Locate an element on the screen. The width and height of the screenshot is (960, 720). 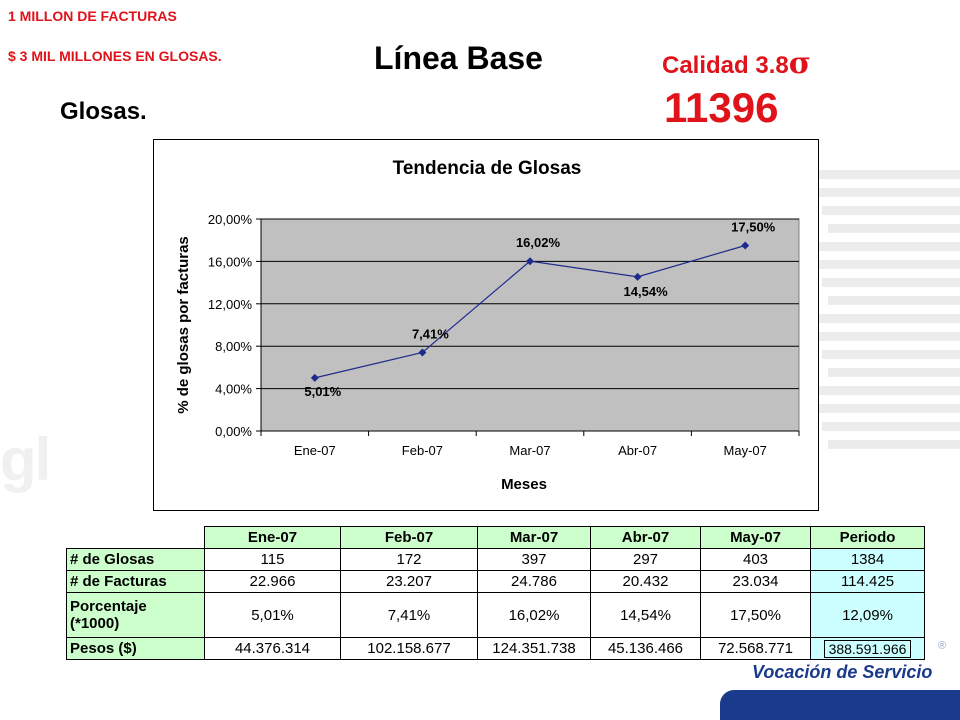
table-cell: 14,54% is located at coordinates (645, 615).